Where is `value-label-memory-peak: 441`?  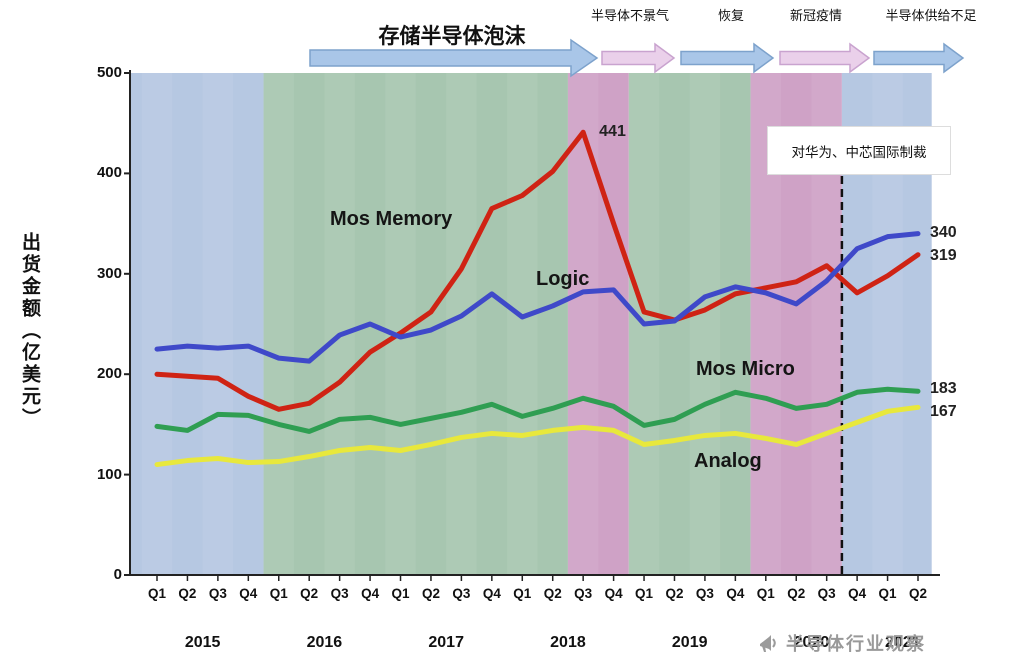 value-label-memory-peak: 441 is located at coordinates (612, 132).